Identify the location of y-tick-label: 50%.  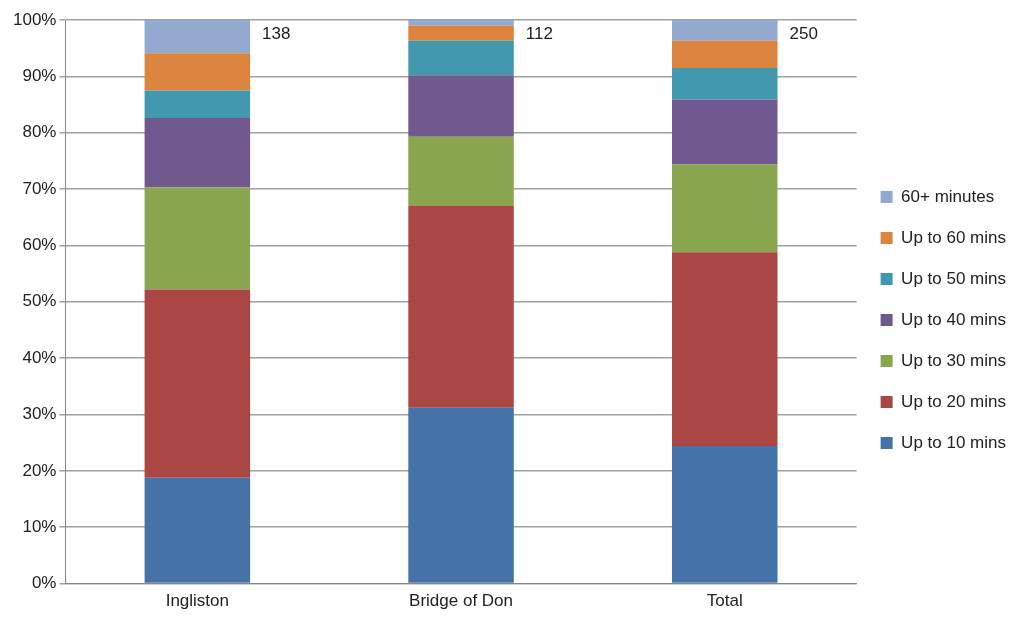
(39, 301).